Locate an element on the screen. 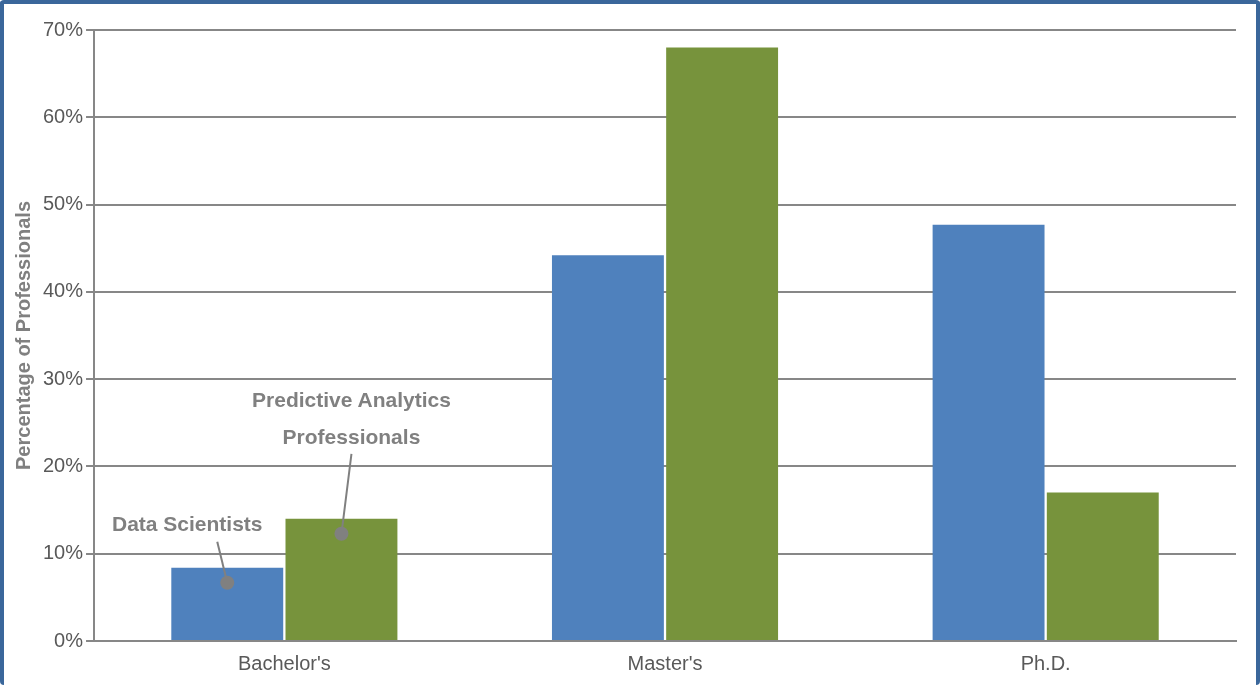 This screenshot has height=685, width=1260. x-tick-label: Master's is located at coordinates (665, 662).